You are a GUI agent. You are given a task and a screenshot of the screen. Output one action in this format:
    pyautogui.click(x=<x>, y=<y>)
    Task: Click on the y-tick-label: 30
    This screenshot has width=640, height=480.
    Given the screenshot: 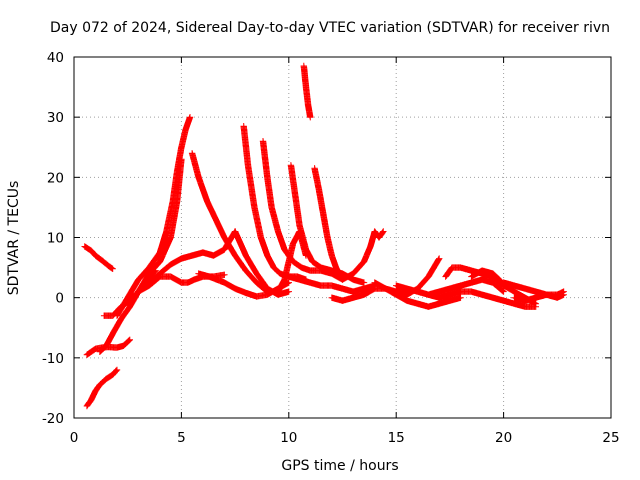 What is the action you would take?
    pyautogui.click(x=55, y=118)
    